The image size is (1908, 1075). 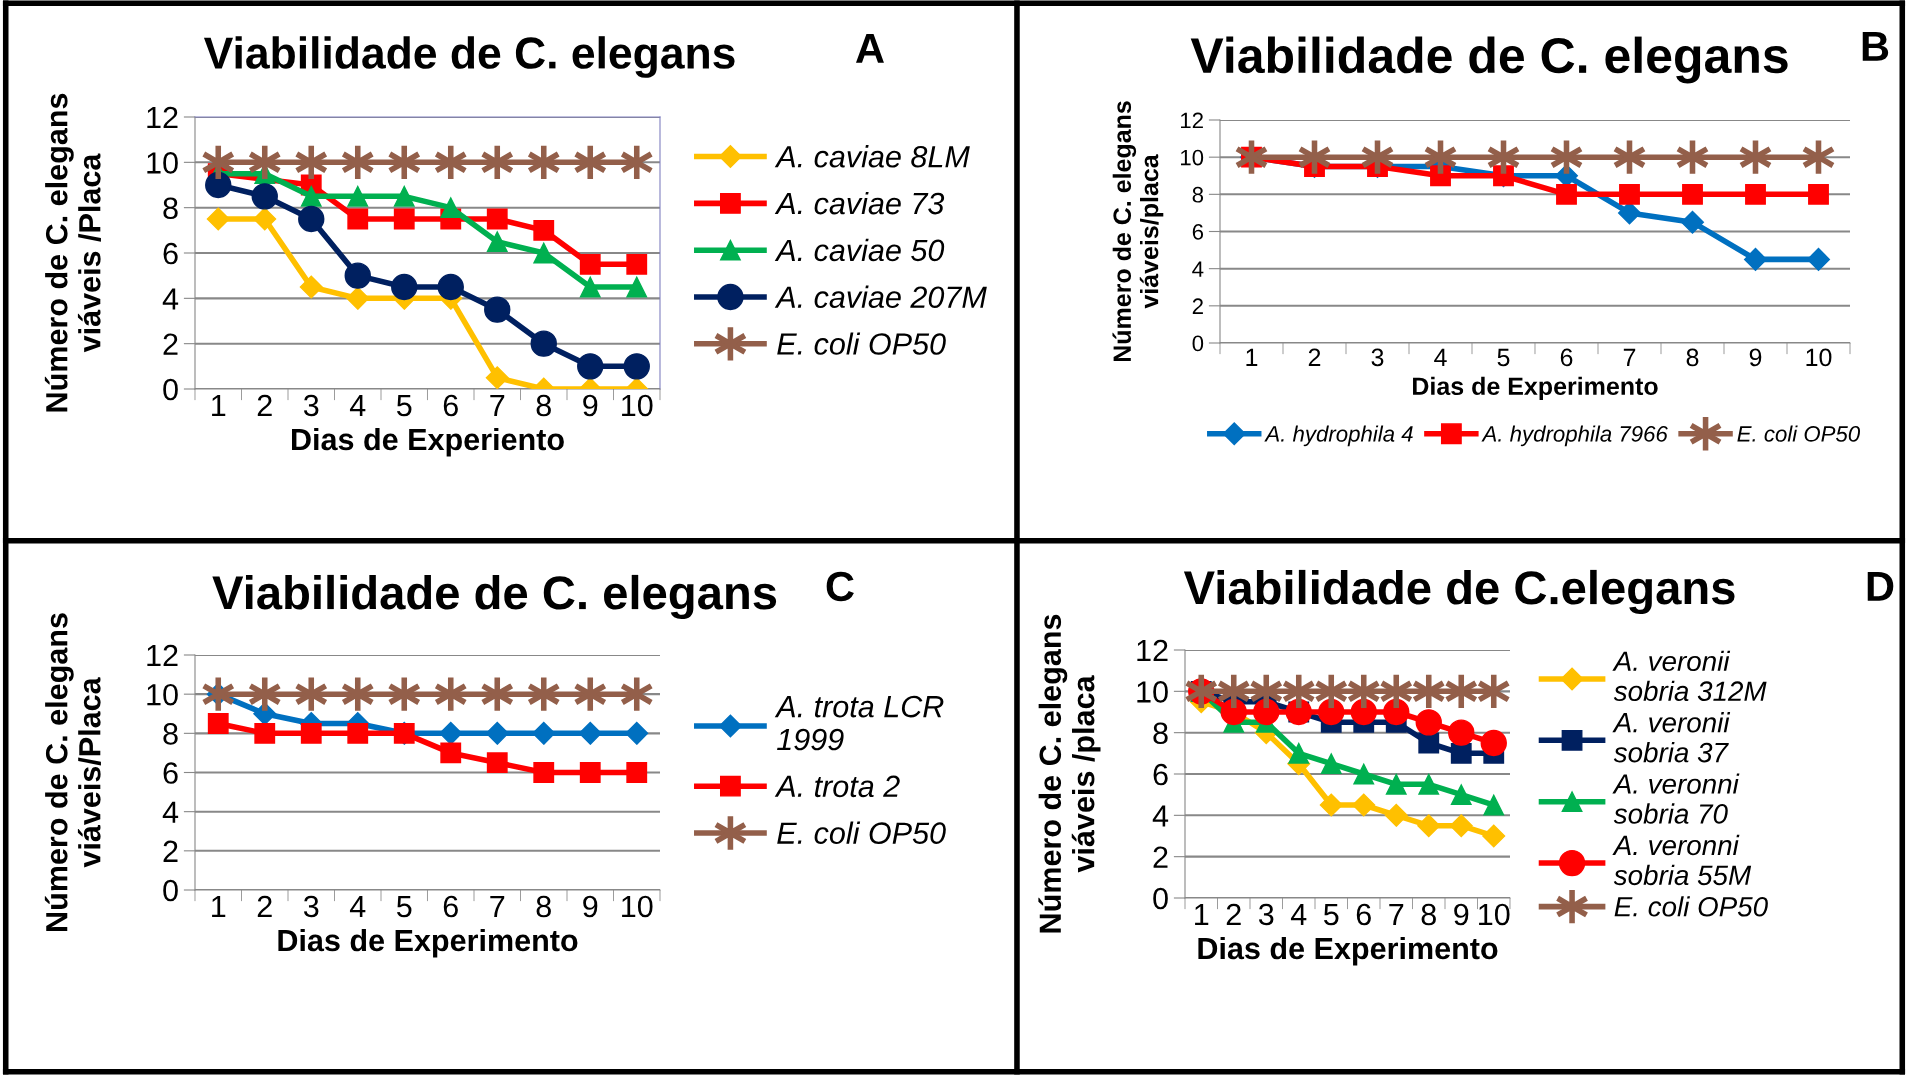 What do you see at coordinates (872, 156) in the screenshot?
I see `legend-label: A. caviae 8LM` at bounding box center [872, 156].